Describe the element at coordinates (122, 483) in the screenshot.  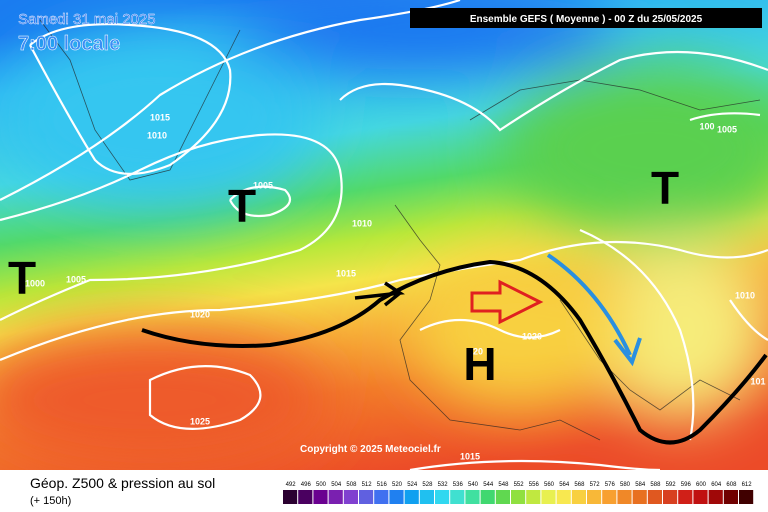
I see `footer-title: Géop. Z500 & pression au sol` at that location.